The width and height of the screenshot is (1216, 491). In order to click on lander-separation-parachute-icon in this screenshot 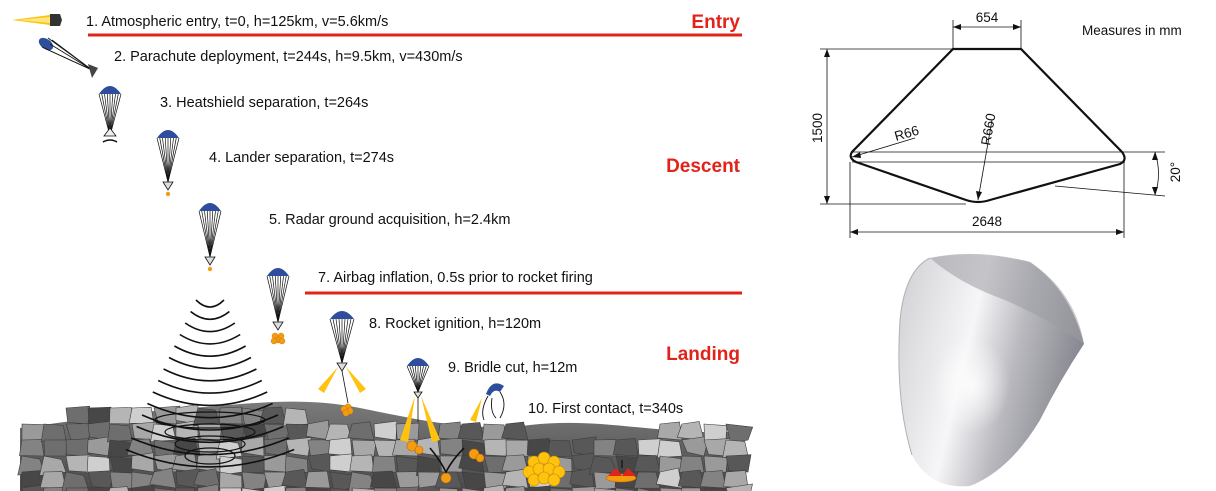, I will do `click(168, 163)`.